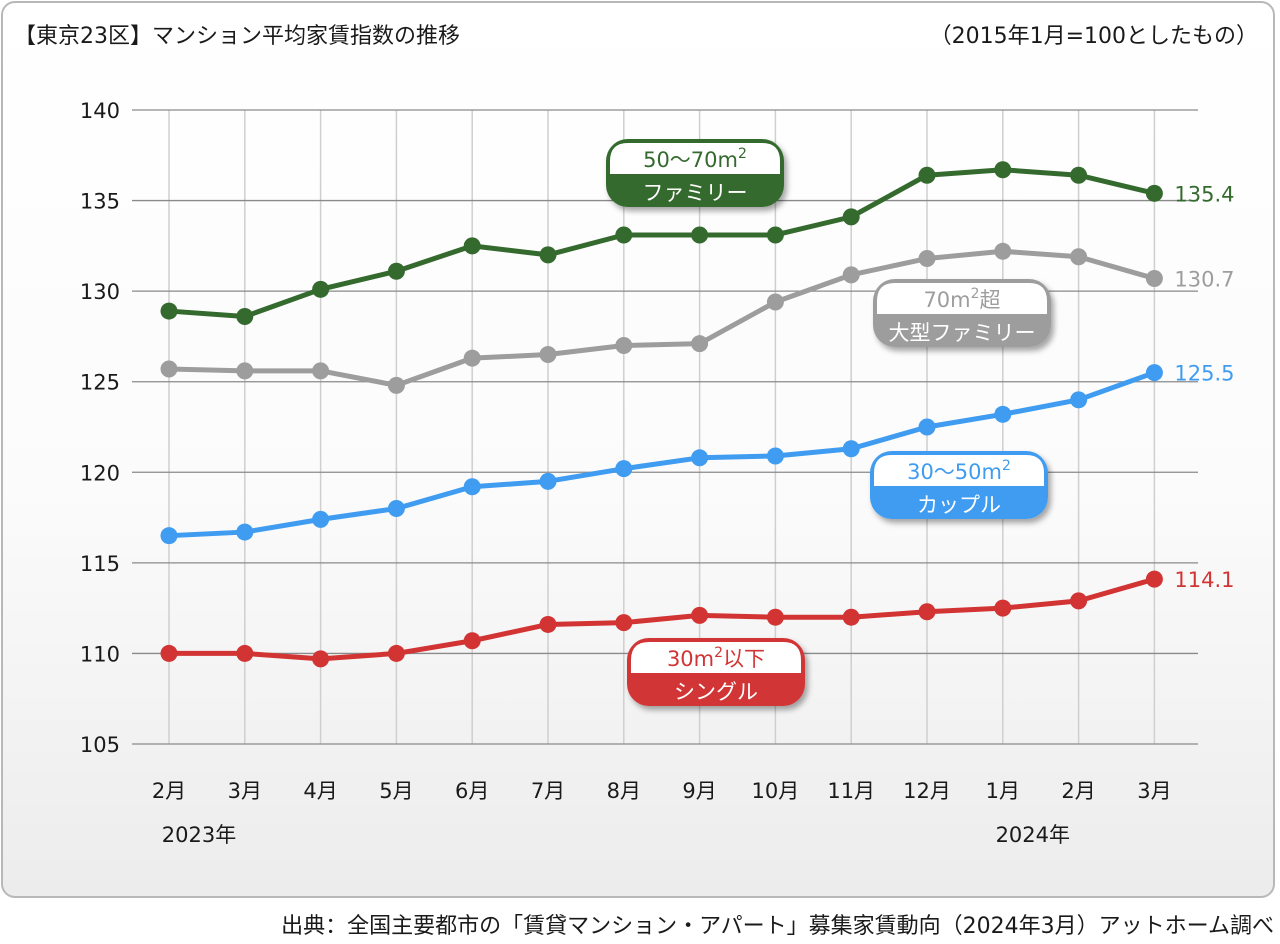  What do you see at coordinates (396, 791) in the screenshot?
I see `x-tick-label: 5月` at bounding box center [396, 791].